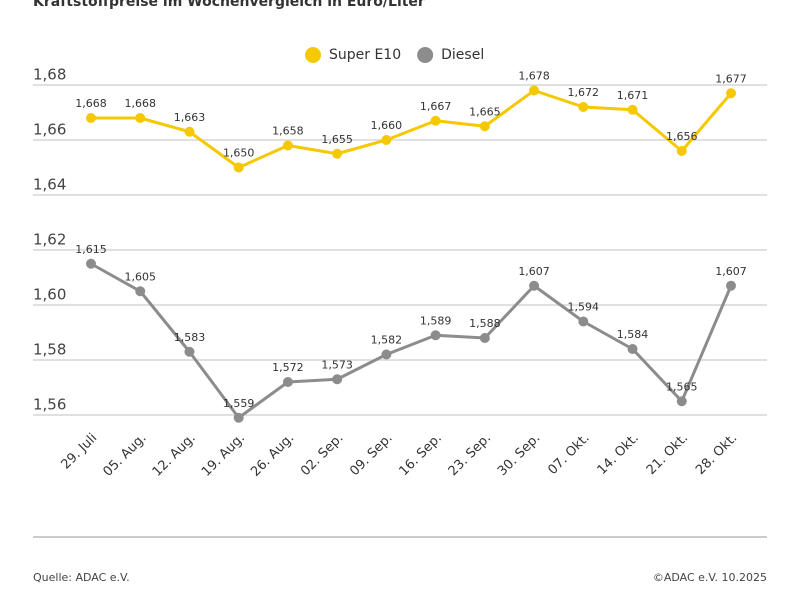  Describe the element at coordinates (174, 455) in the screenshot. I see `x-tick-label: 12. Aug.` at that location.